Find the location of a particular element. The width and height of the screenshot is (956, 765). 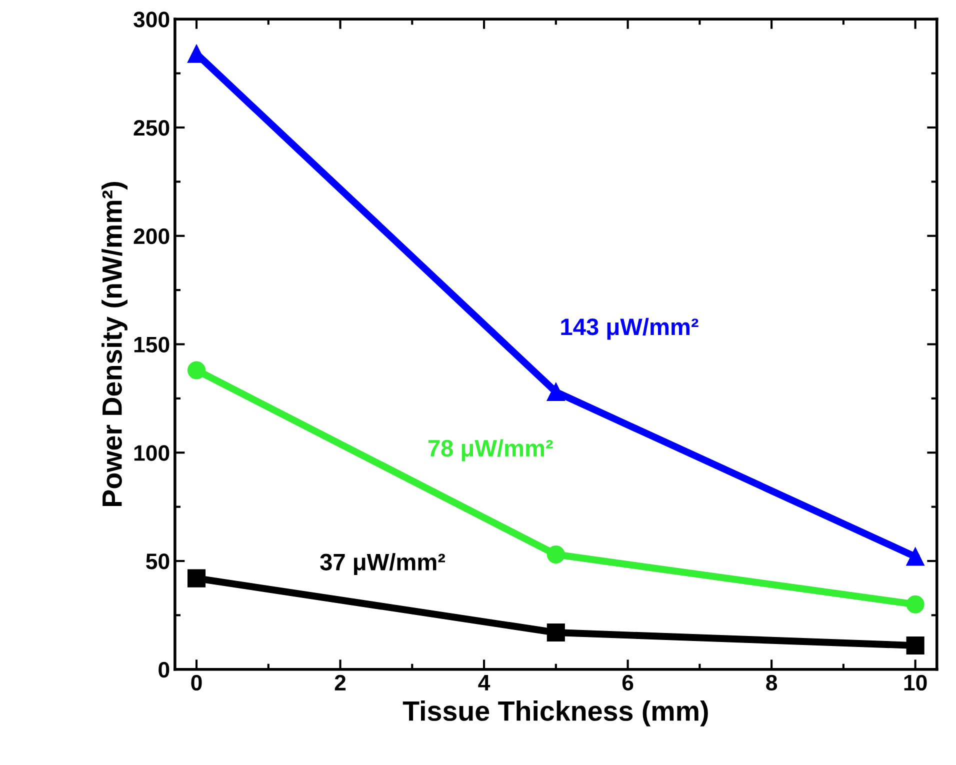

y-tick-label: 50 is located at coordinates (158, 562).